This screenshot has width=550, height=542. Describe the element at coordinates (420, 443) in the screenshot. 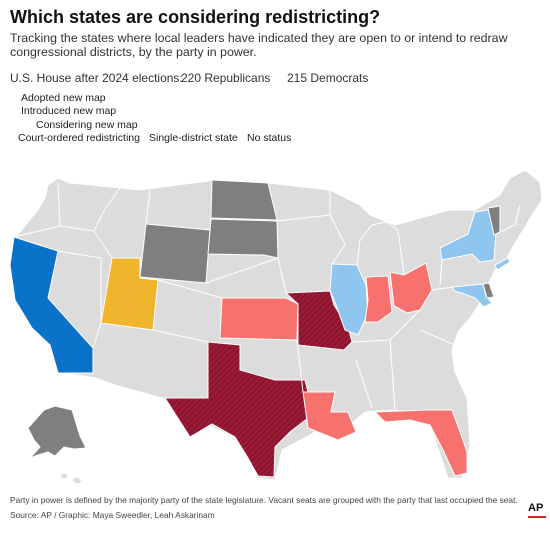

I see `state-fl` at that location.